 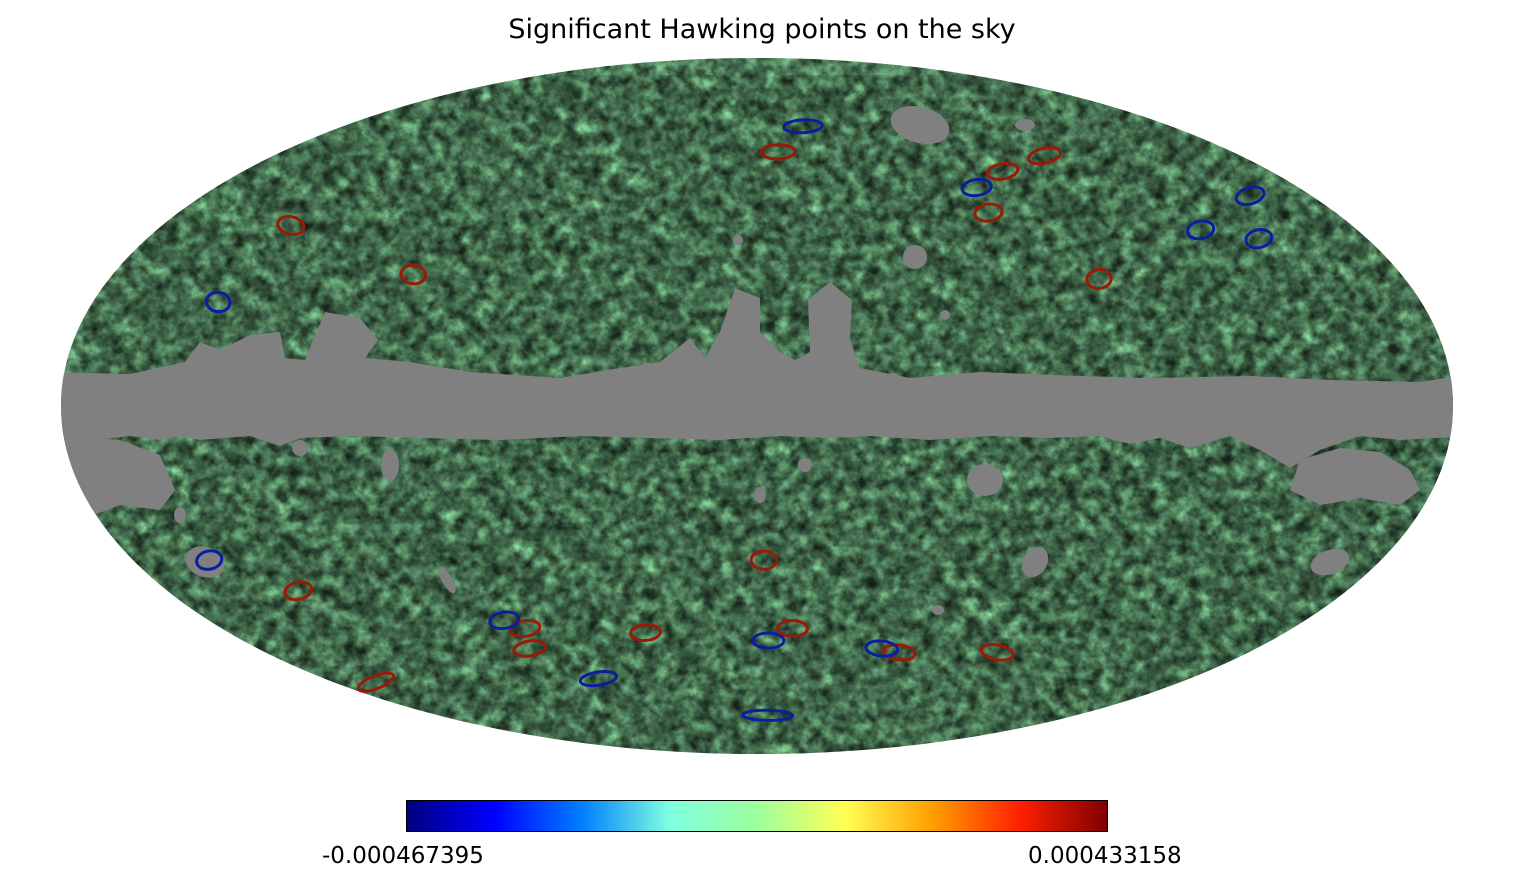 What do you see at coordinates (757, 816) in the screenshot?
I see `colorbar` at bounding box center [757, 816].